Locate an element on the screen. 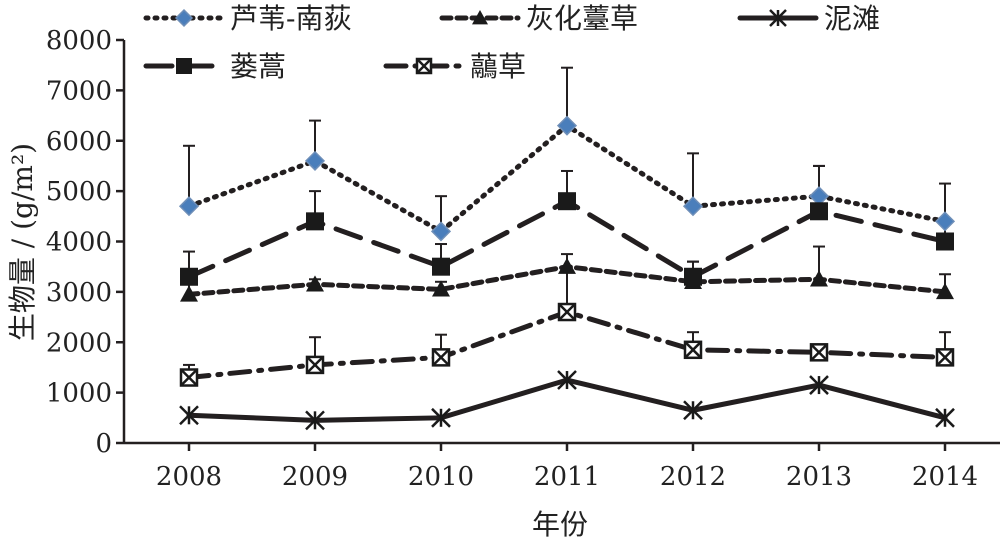 Image resolution: width=1000 pixels, height=541 pixels. series-line is located at coordinates (567, 345).